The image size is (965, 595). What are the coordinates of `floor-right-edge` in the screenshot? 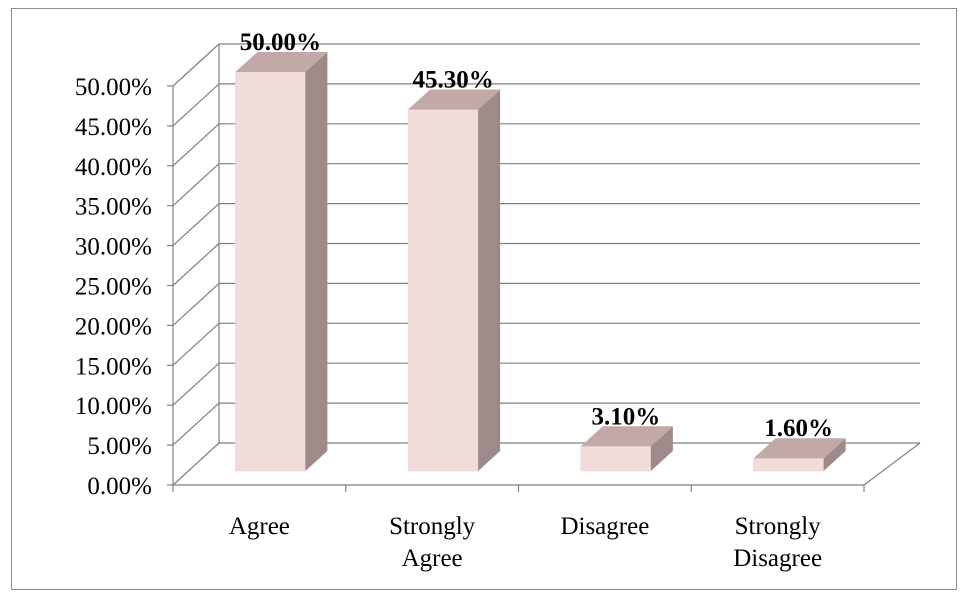 It's located at (892, 464).